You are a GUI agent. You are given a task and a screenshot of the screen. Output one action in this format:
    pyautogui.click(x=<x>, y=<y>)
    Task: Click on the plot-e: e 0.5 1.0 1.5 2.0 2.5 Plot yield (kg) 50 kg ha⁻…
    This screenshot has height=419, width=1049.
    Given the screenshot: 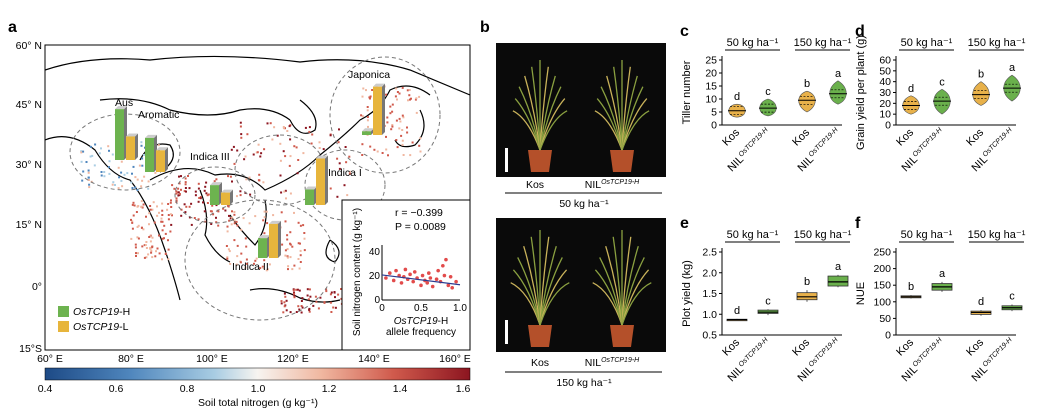 What is the action you would take?
    pyautogui.click(x=766, y=299)
    